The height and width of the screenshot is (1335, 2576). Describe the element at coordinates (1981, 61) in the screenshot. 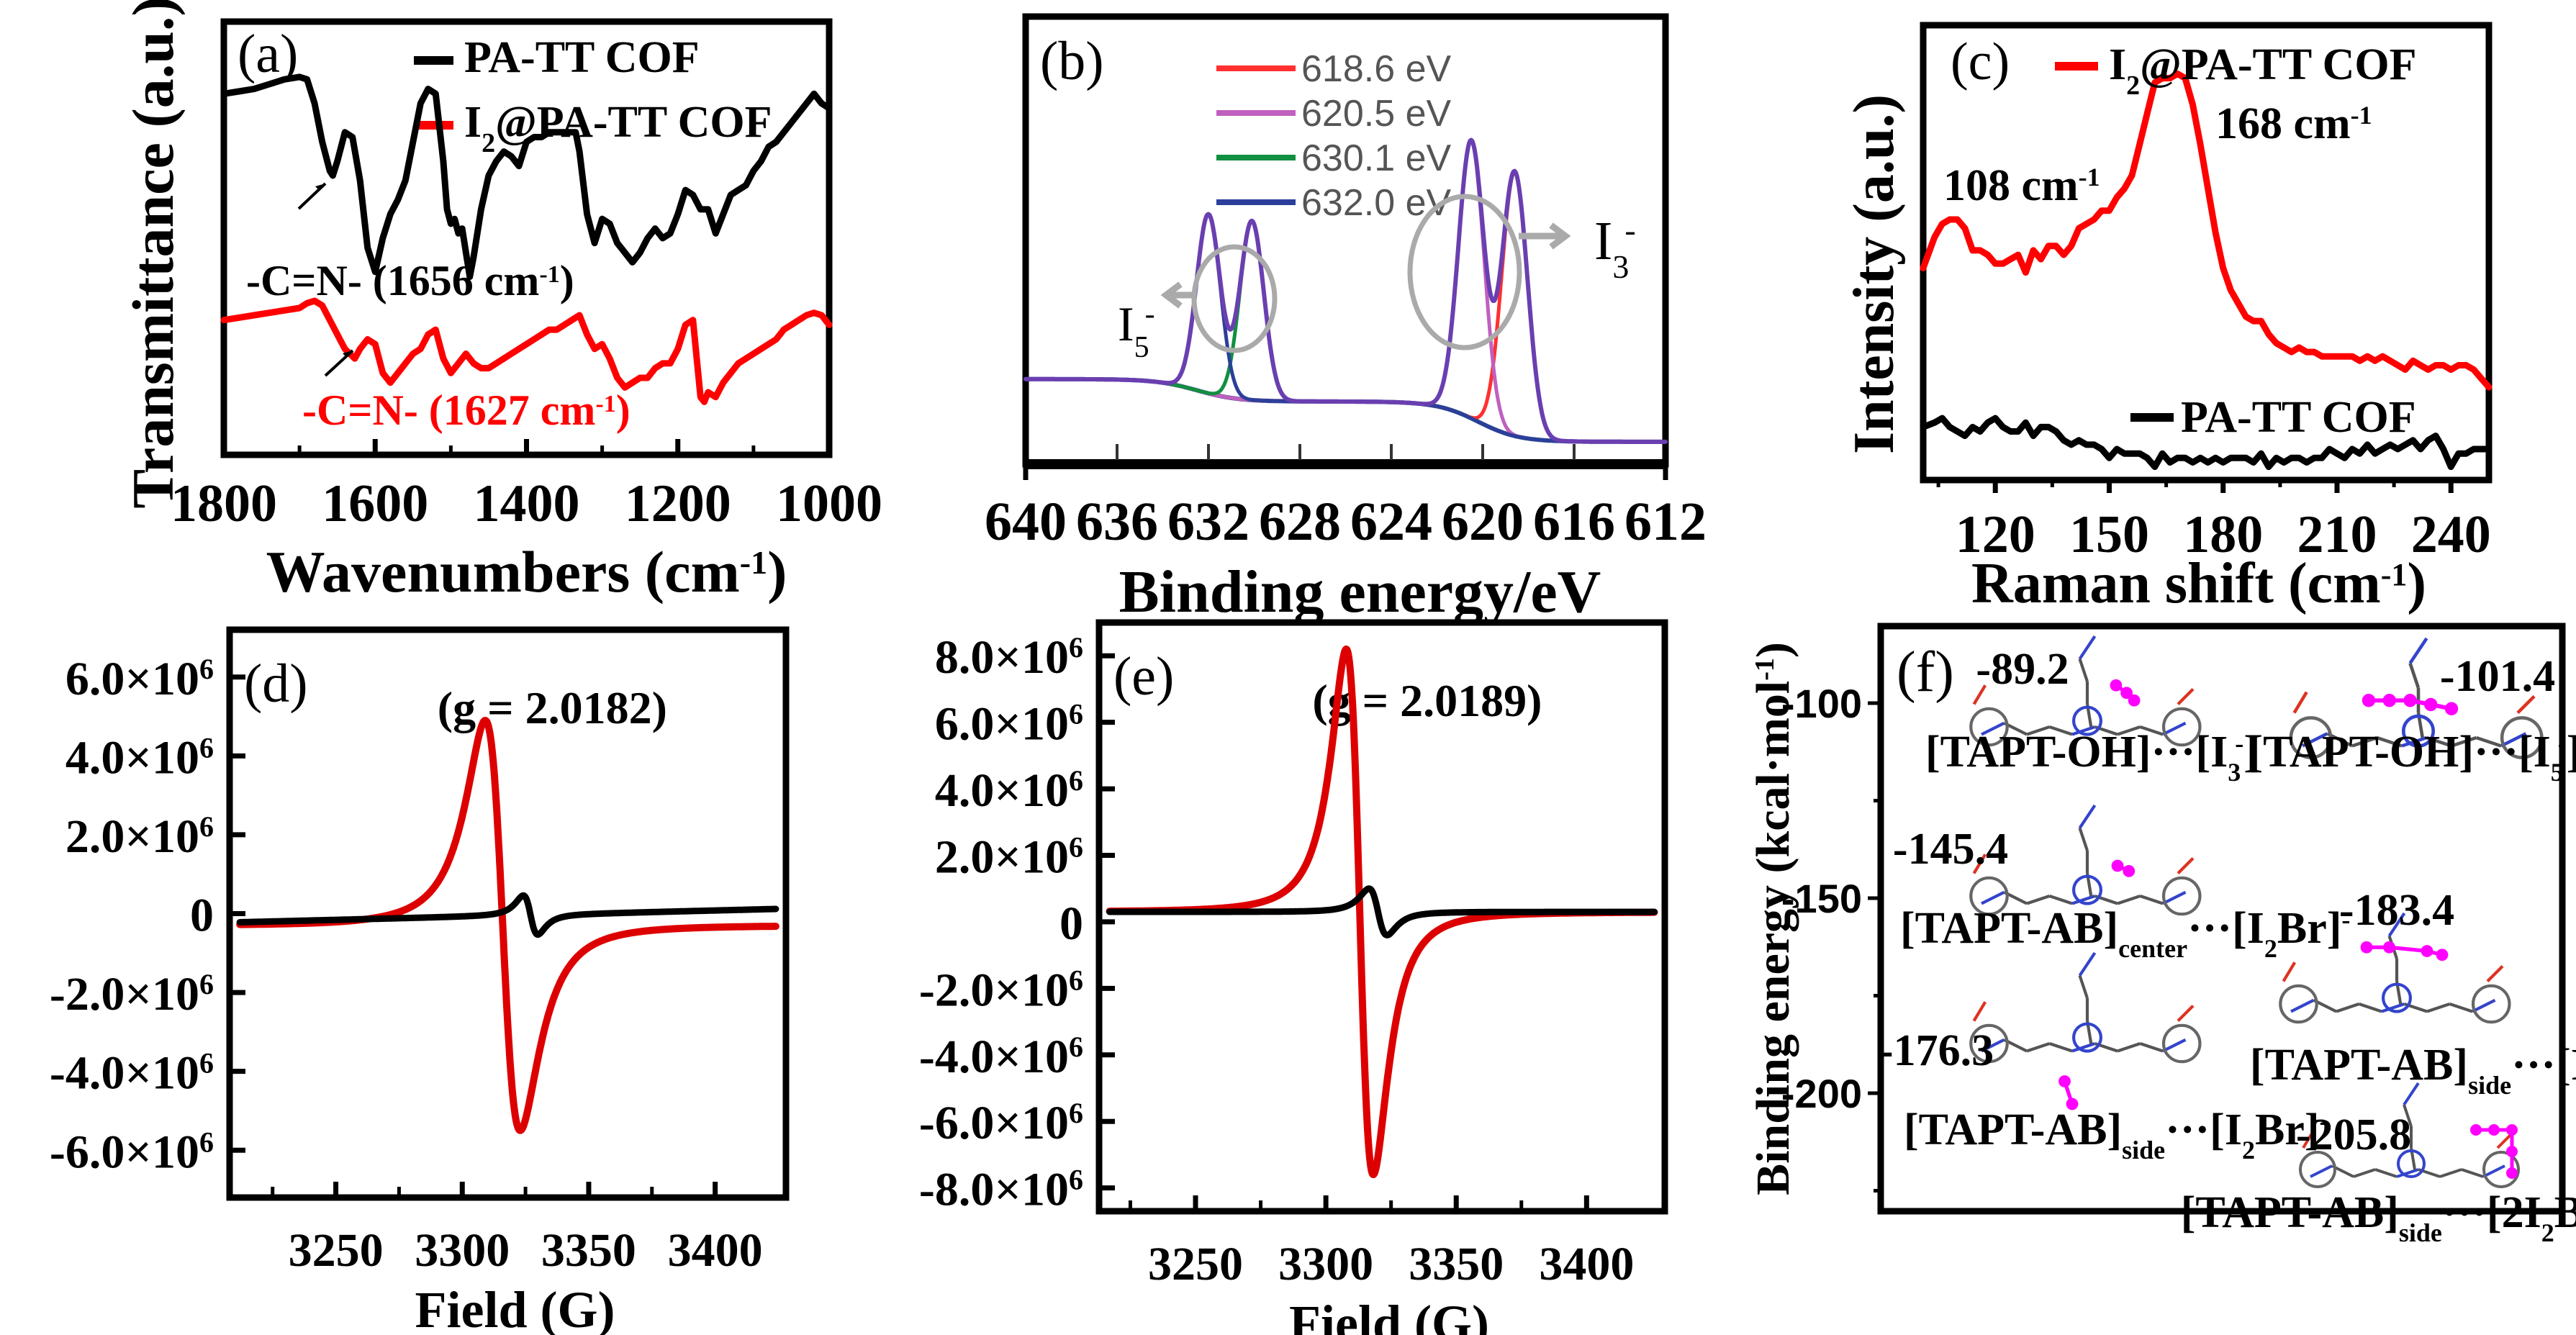

I see `panel-label: (c)` at that location.